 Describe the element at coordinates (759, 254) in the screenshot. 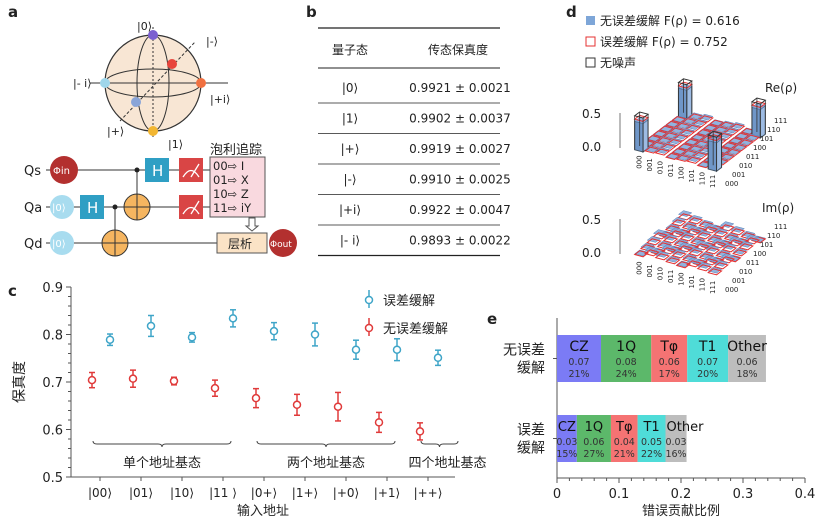

I see `im-col-label: 100` at that location.